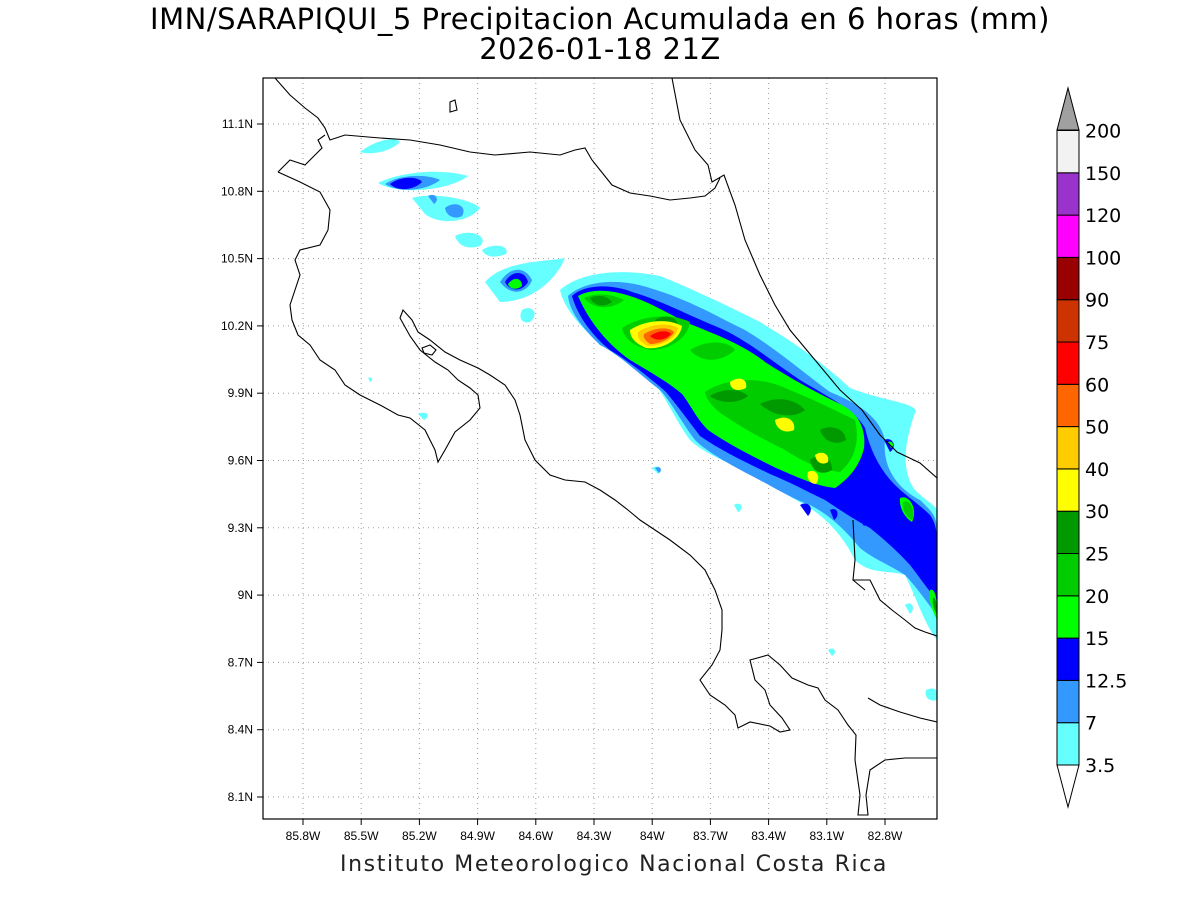 The image size is (1200, 900). I want to click on lon-tick-label: 83.4W, so click(768, 836).